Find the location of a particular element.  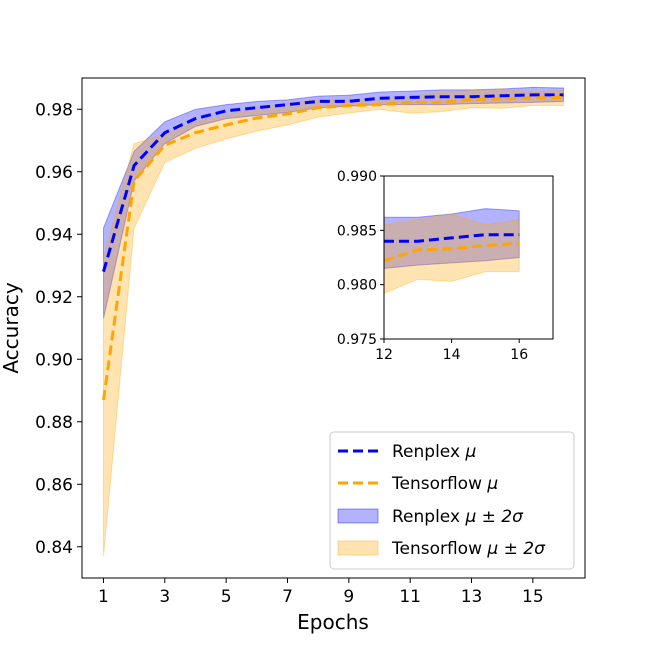

x-tick-label: 11 is located at coordinates (410, 597).